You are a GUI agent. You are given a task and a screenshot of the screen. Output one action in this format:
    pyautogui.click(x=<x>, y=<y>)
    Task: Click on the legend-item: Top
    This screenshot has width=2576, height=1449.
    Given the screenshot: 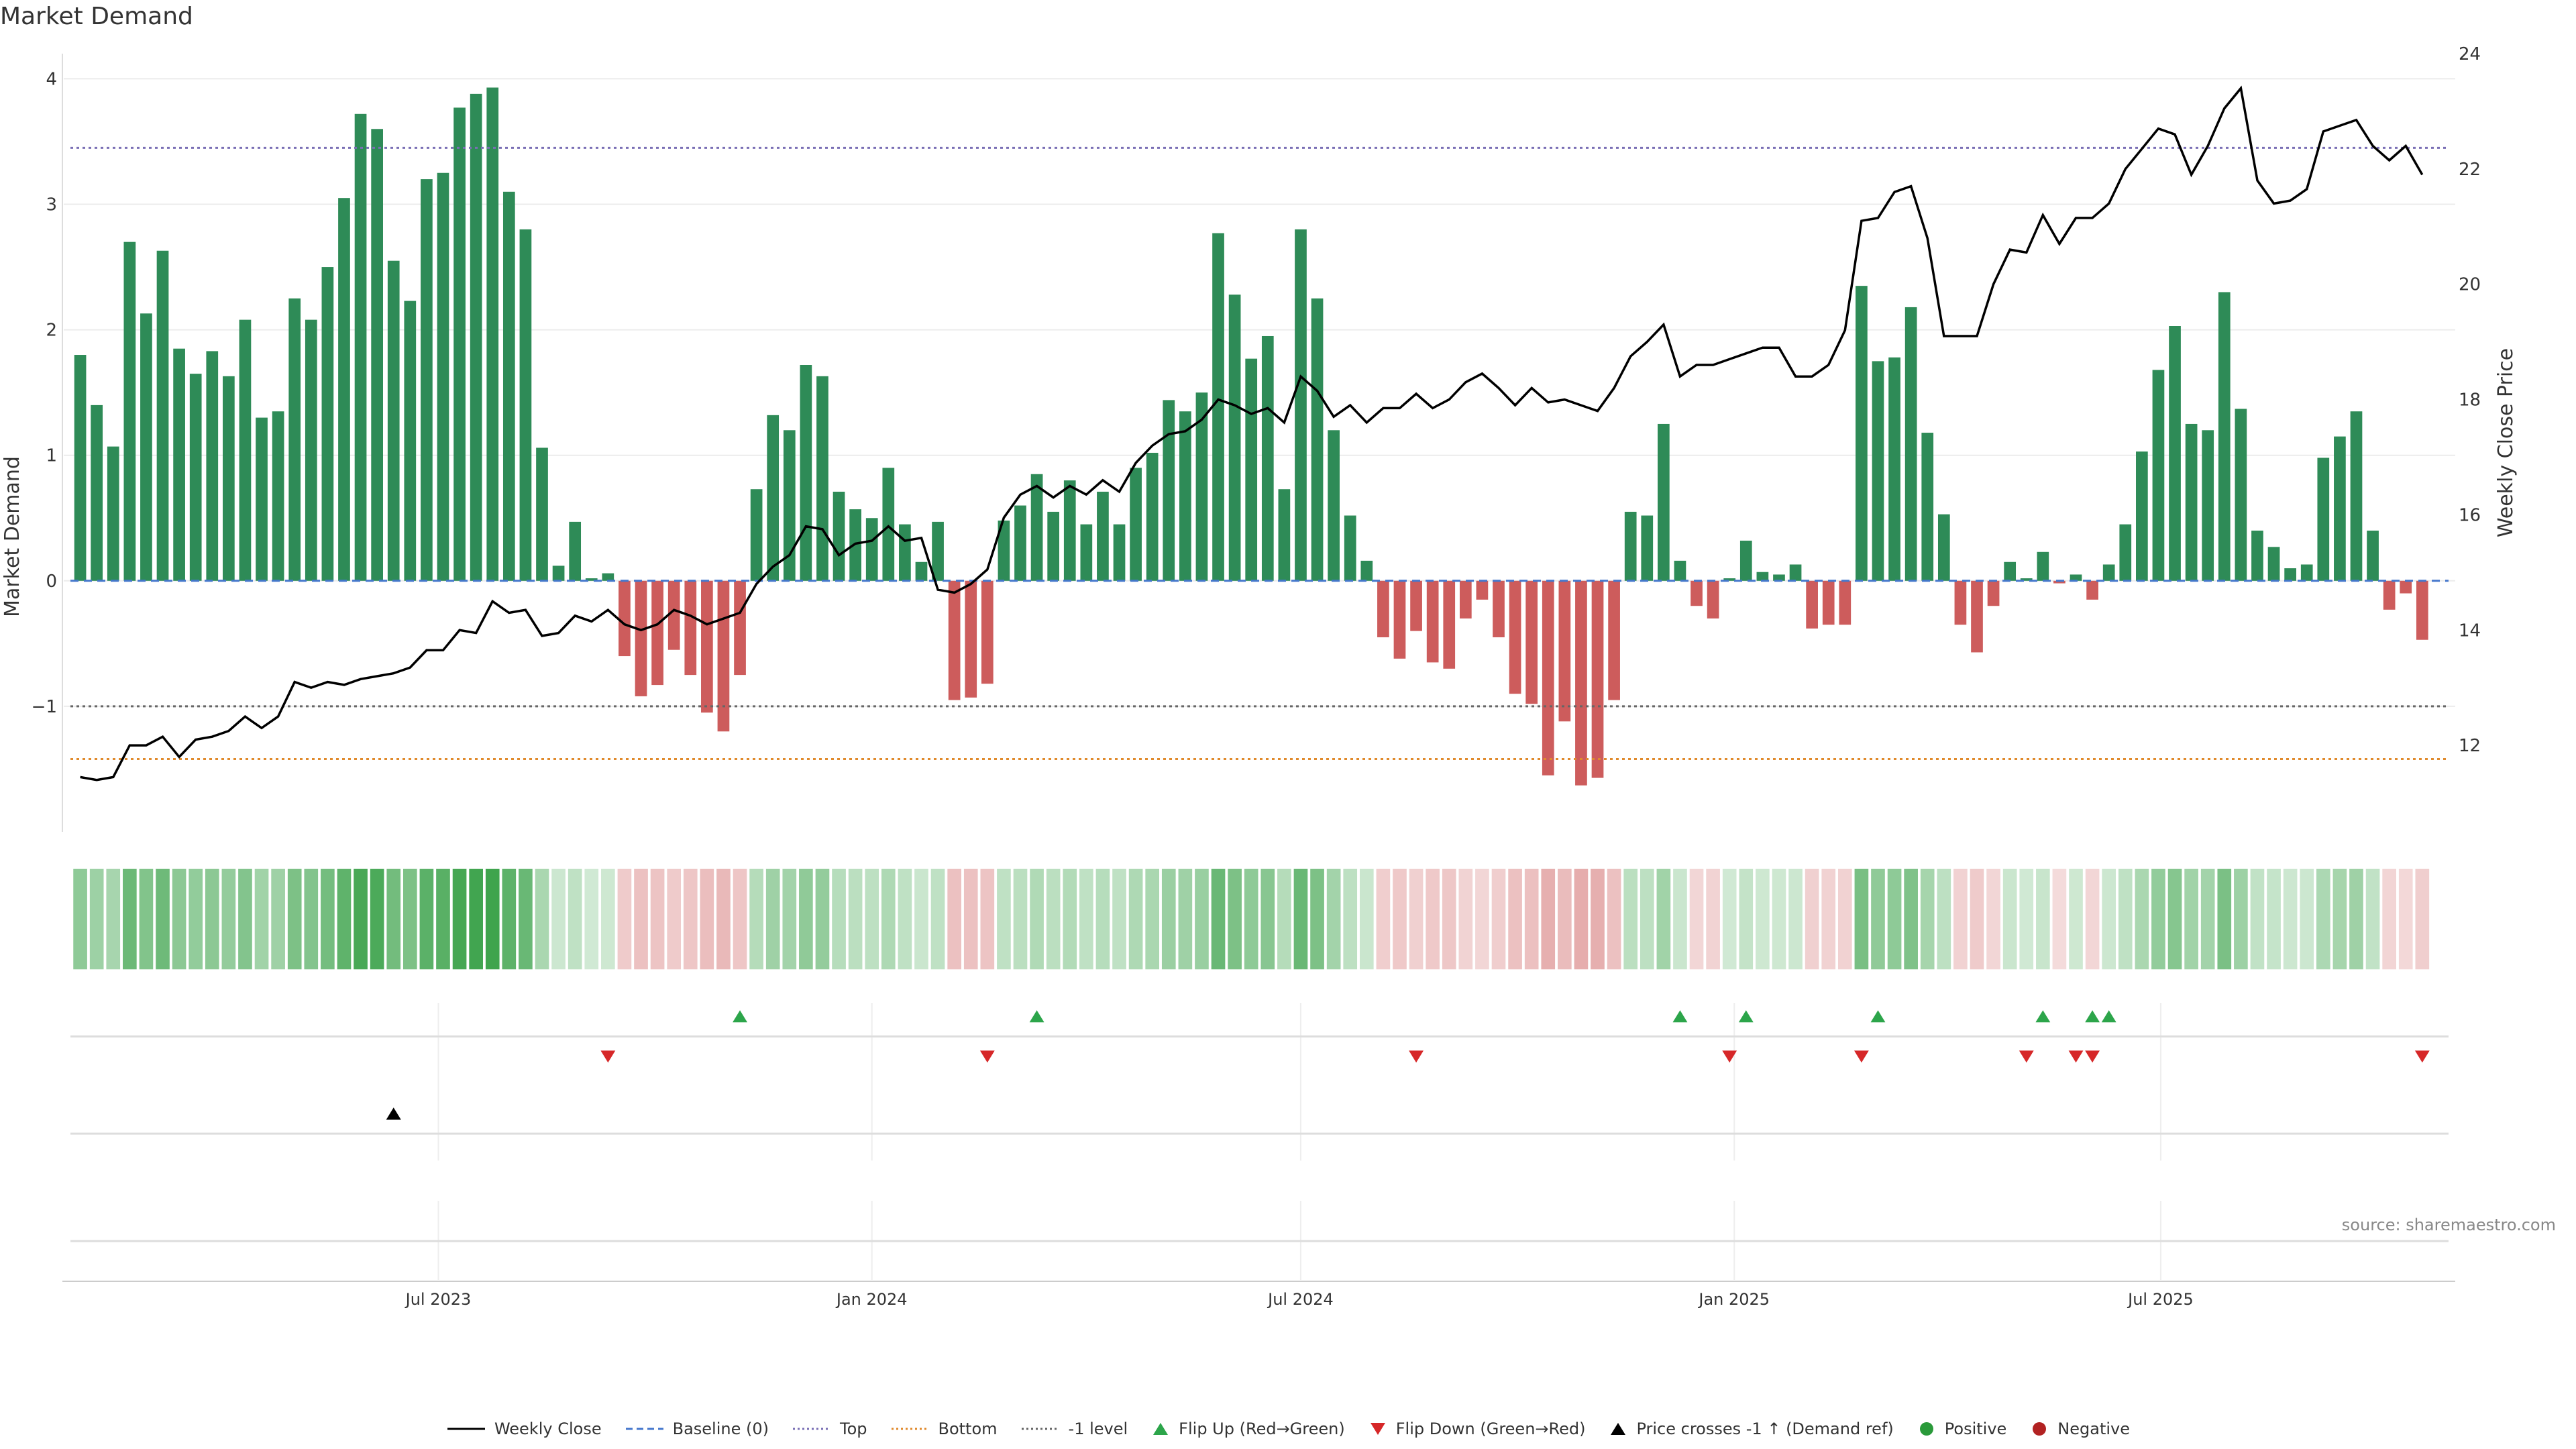 What is the action you would take?
    pyautogui.click(x=829, y=1428)
    